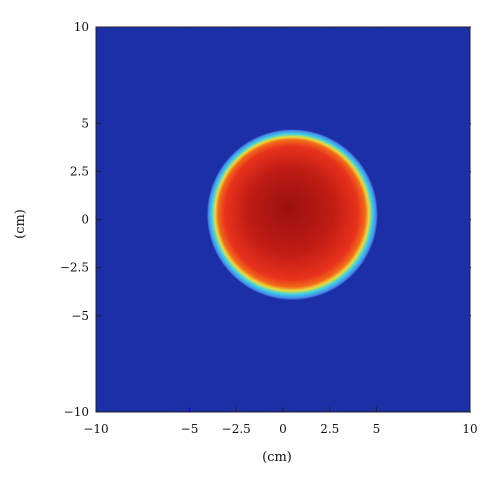  I want to click on y-tick-label: −2.5, so click(74, 268).